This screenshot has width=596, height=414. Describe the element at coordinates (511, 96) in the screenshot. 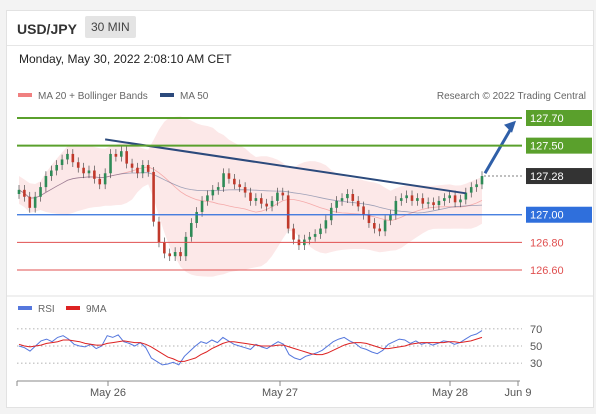

I see `research-credit: Research © 2022 Trading Central` at that location.